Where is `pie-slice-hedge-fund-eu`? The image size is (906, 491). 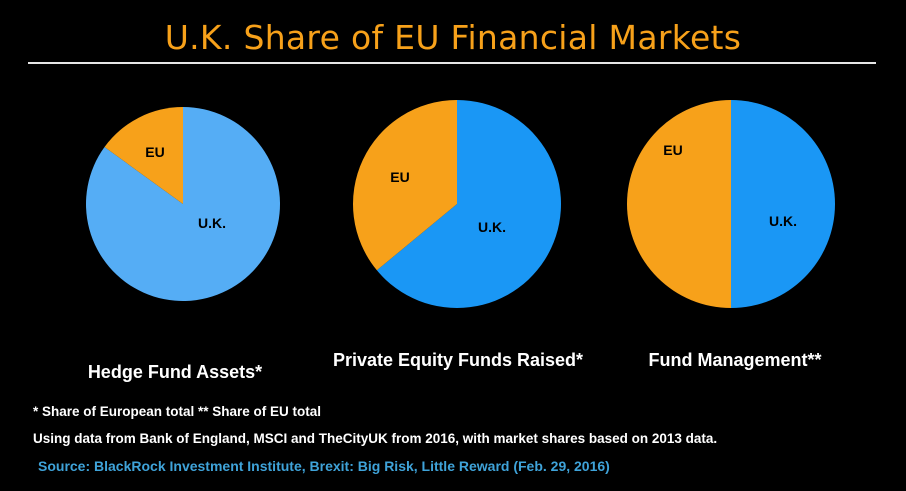
pie-slice-hedge-fund-eu is located at coordinates (143, 155).